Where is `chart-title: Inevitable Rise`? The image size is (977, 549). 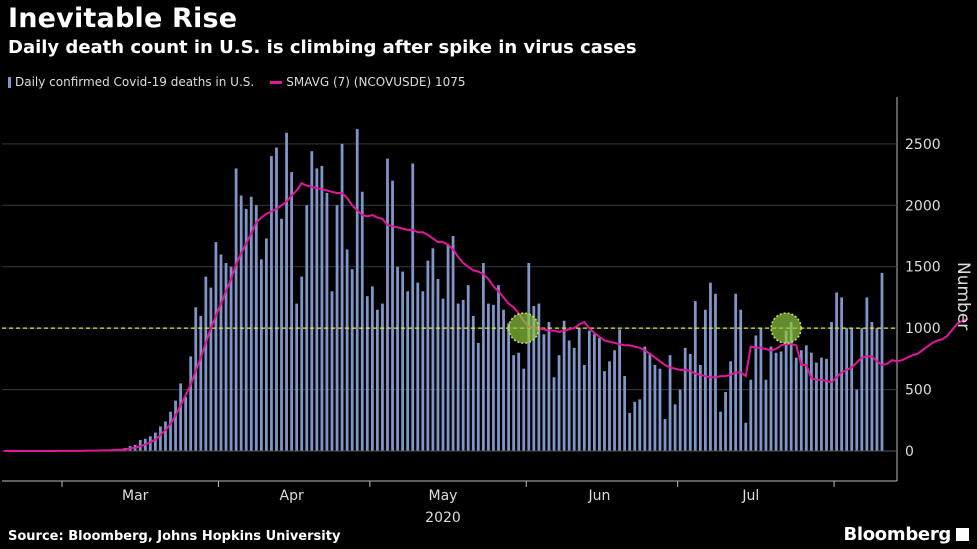
chart-title: Inevitable Rise is located at coordinates (123, 18).